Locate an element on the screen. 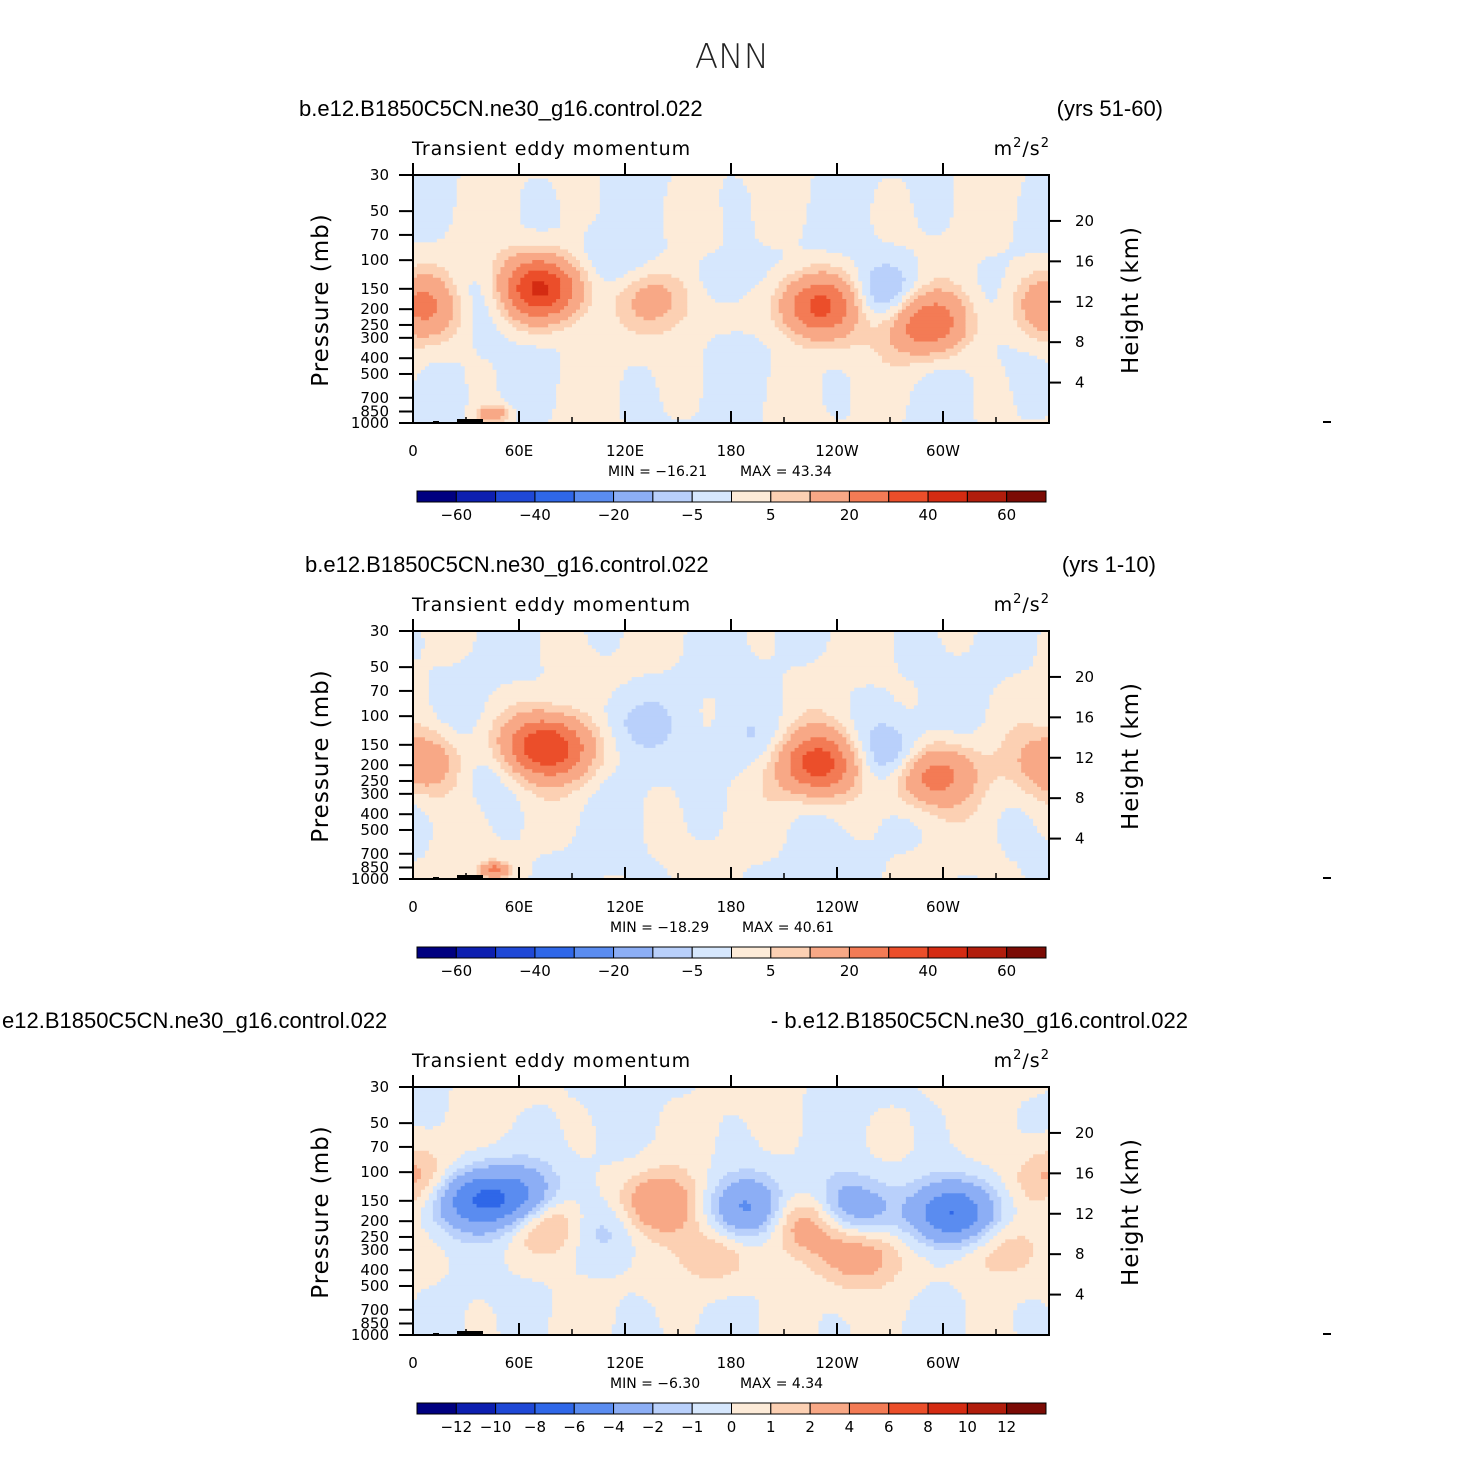 This screenshot has height=1463, width=1463. y-tick-label: 100 is located at coordinates (374, 260).